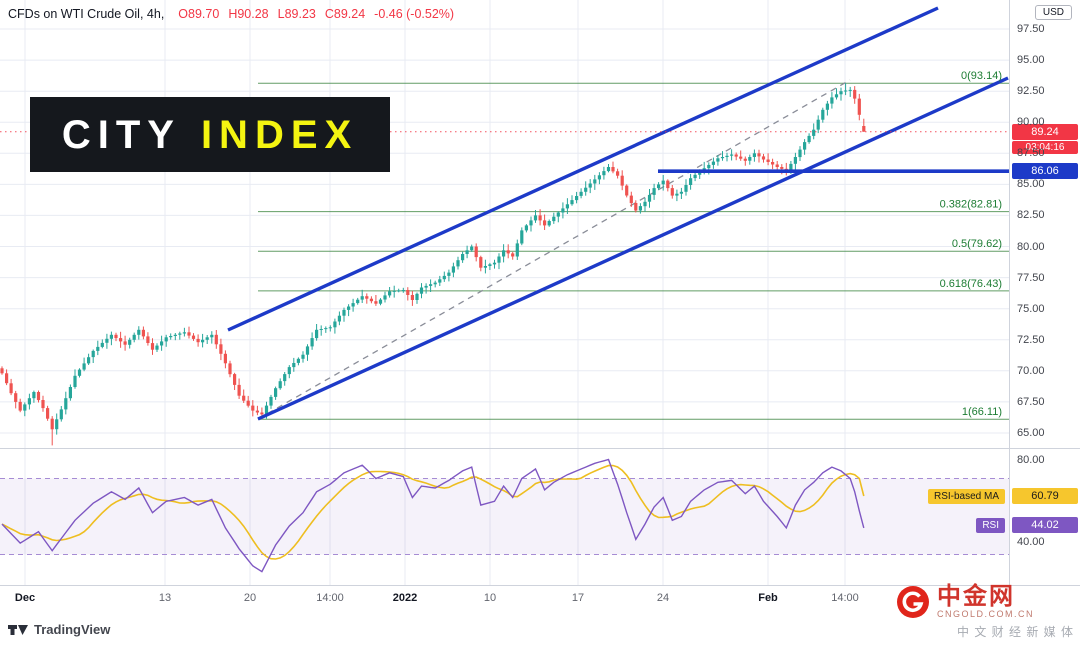 This screenshot has height=650, width=1080. What do you see at coordinates (25, 598) in the screenshot?
I see `time-axis-label: Dec` at bounding box center [25, 598].